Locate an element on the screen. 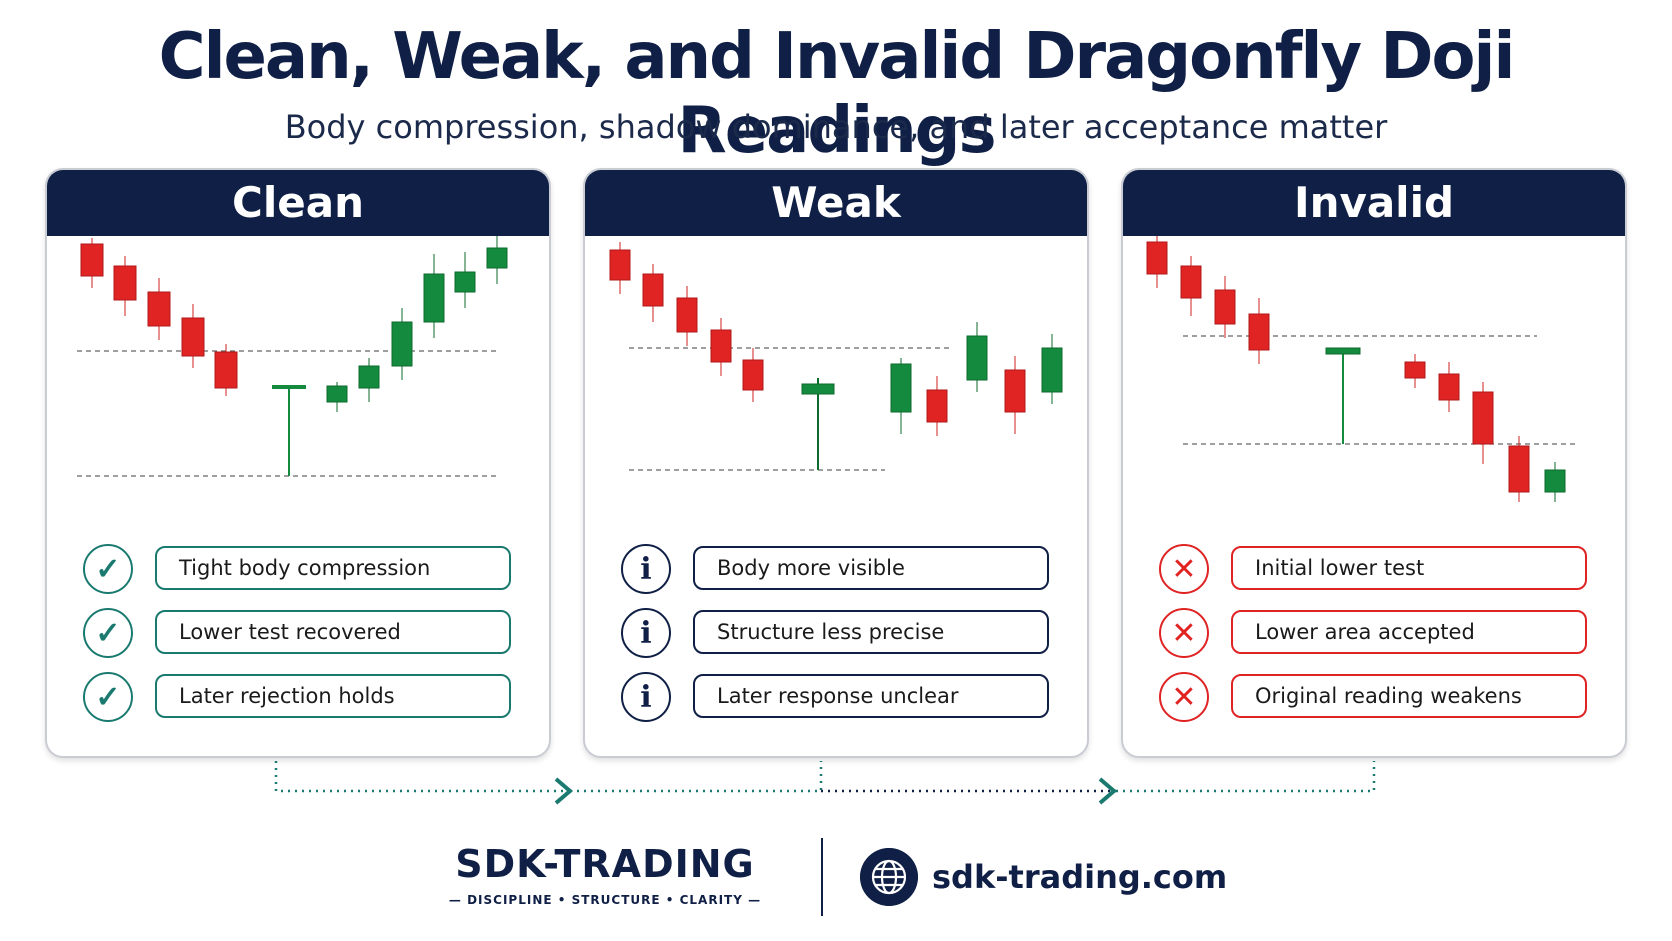  list-item: ✕ Lower area accepted is located at coordinates (1379, 638).